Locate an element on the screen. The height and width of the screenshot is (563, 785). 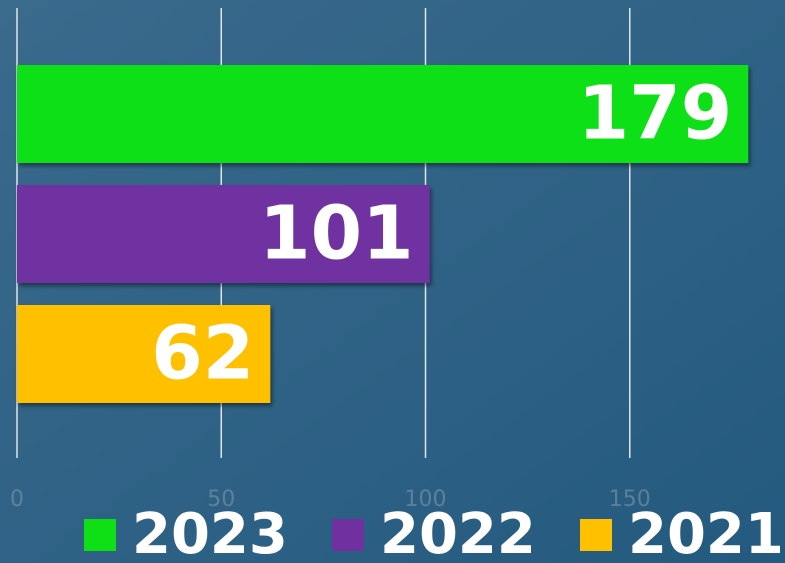
legend-label: 2022 is located at coordinates (458, 532).